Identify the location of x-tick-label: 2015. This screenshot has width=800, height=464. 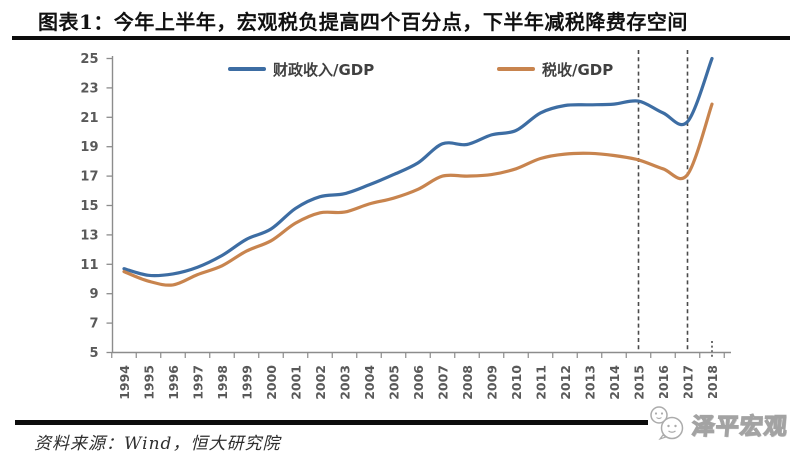
(639, 382).